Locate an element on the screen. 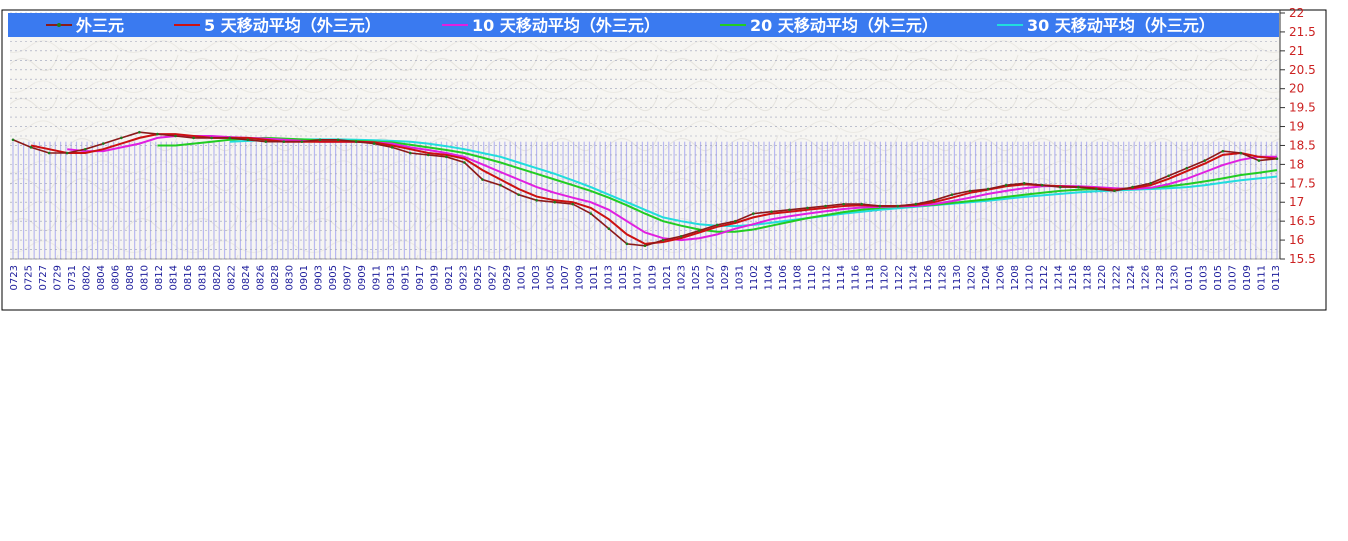  y-tick-label: 21.5 is located at coordinates (1302, 32).